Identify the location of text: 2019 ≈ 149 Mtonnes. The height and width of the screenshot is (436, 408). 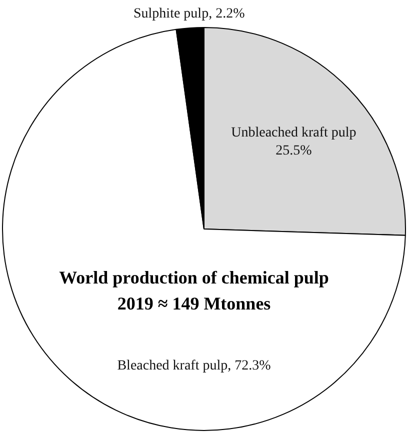
(194, 304).